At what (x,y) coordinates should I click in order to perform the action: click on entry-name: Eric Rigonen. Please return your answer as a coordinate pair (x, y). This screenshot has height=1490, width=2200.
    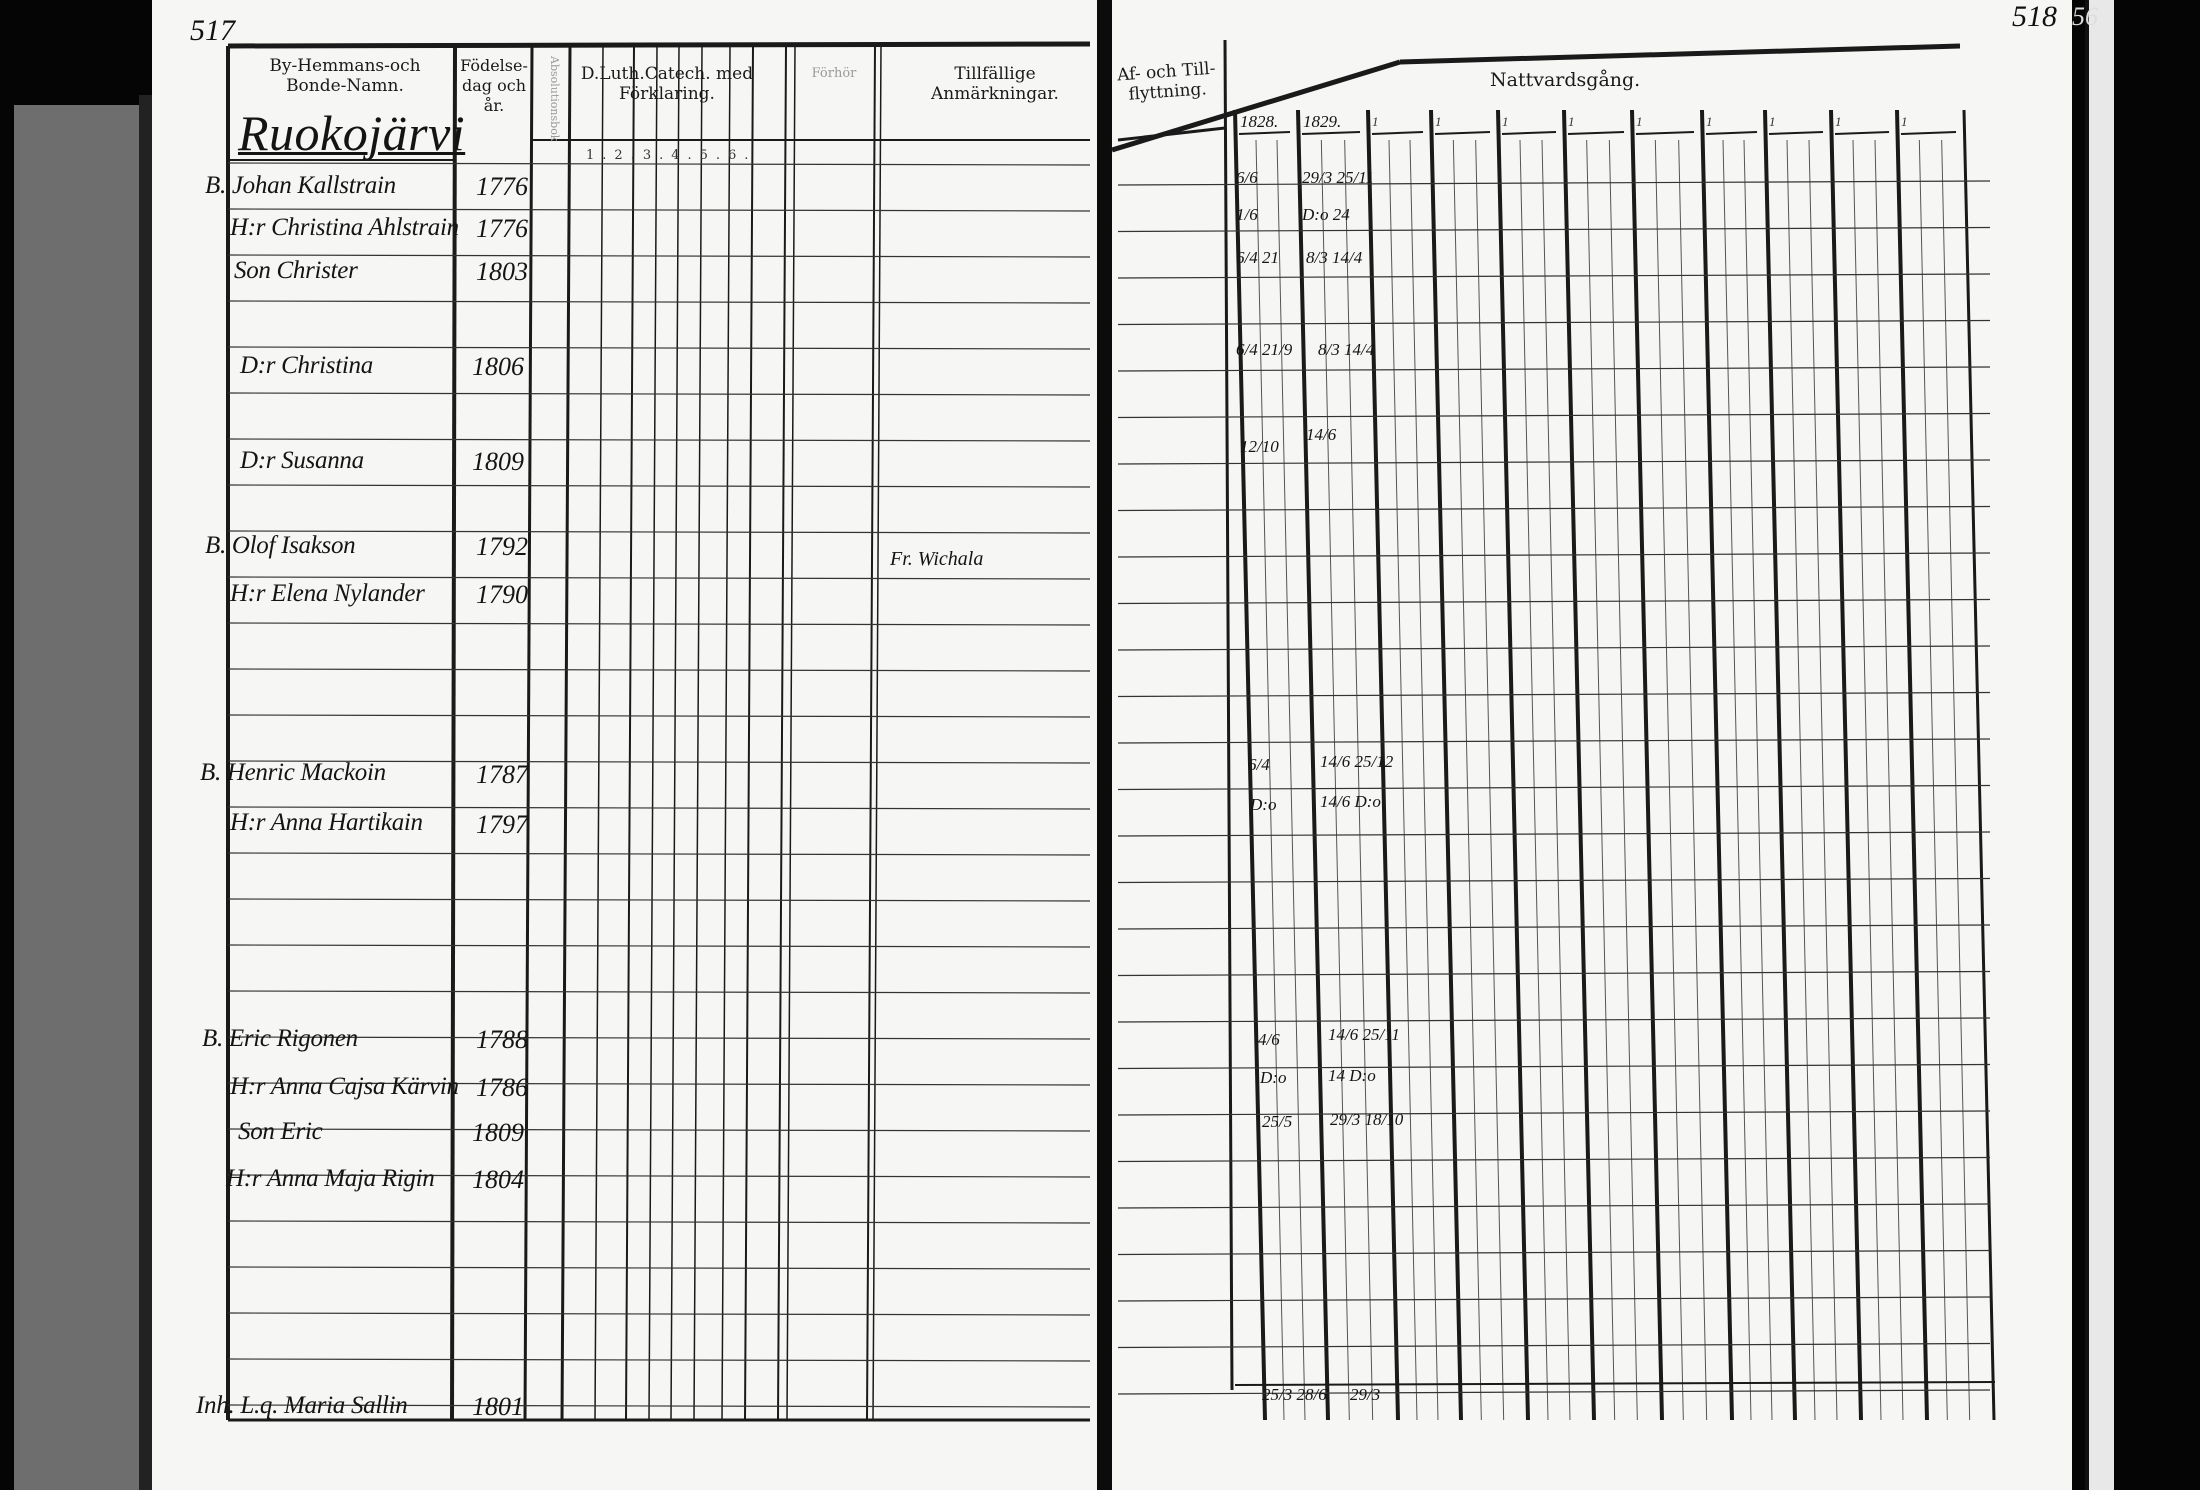
    Looking at the image, I should click on (293, 1038).